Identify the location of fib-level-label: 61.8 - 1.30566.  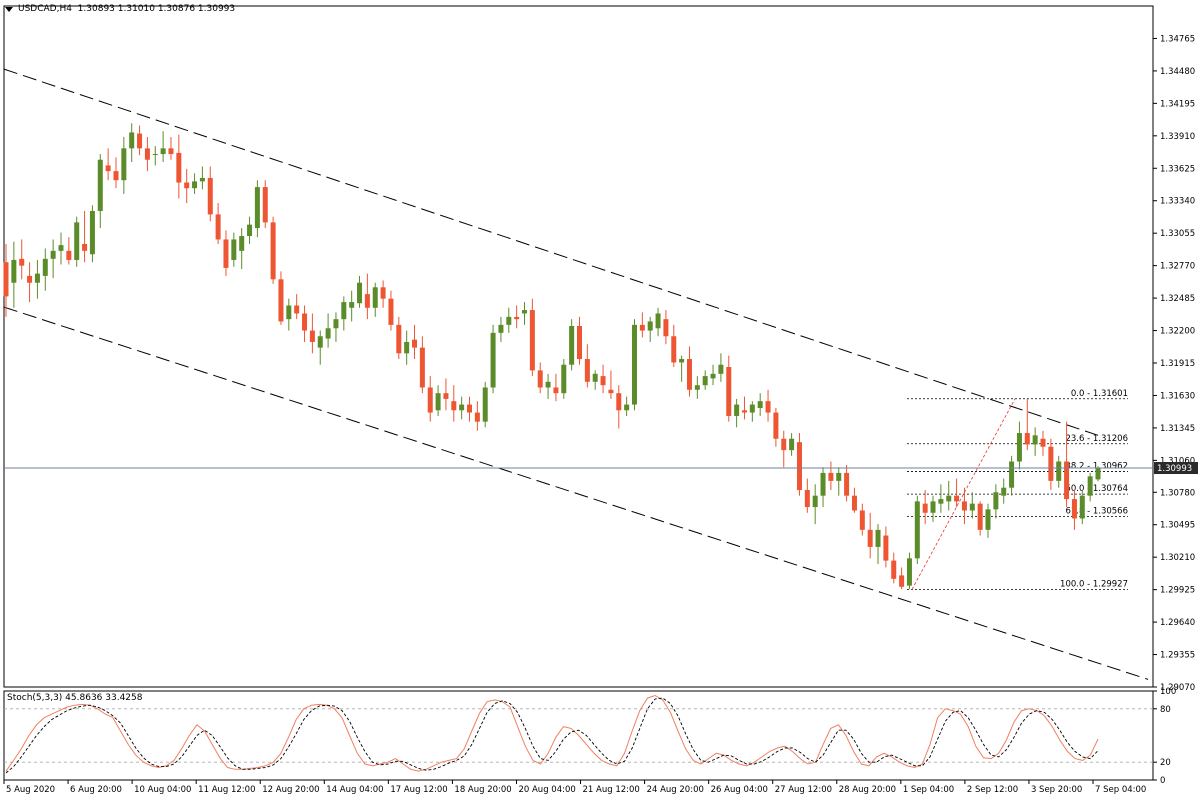
(1096, 512).